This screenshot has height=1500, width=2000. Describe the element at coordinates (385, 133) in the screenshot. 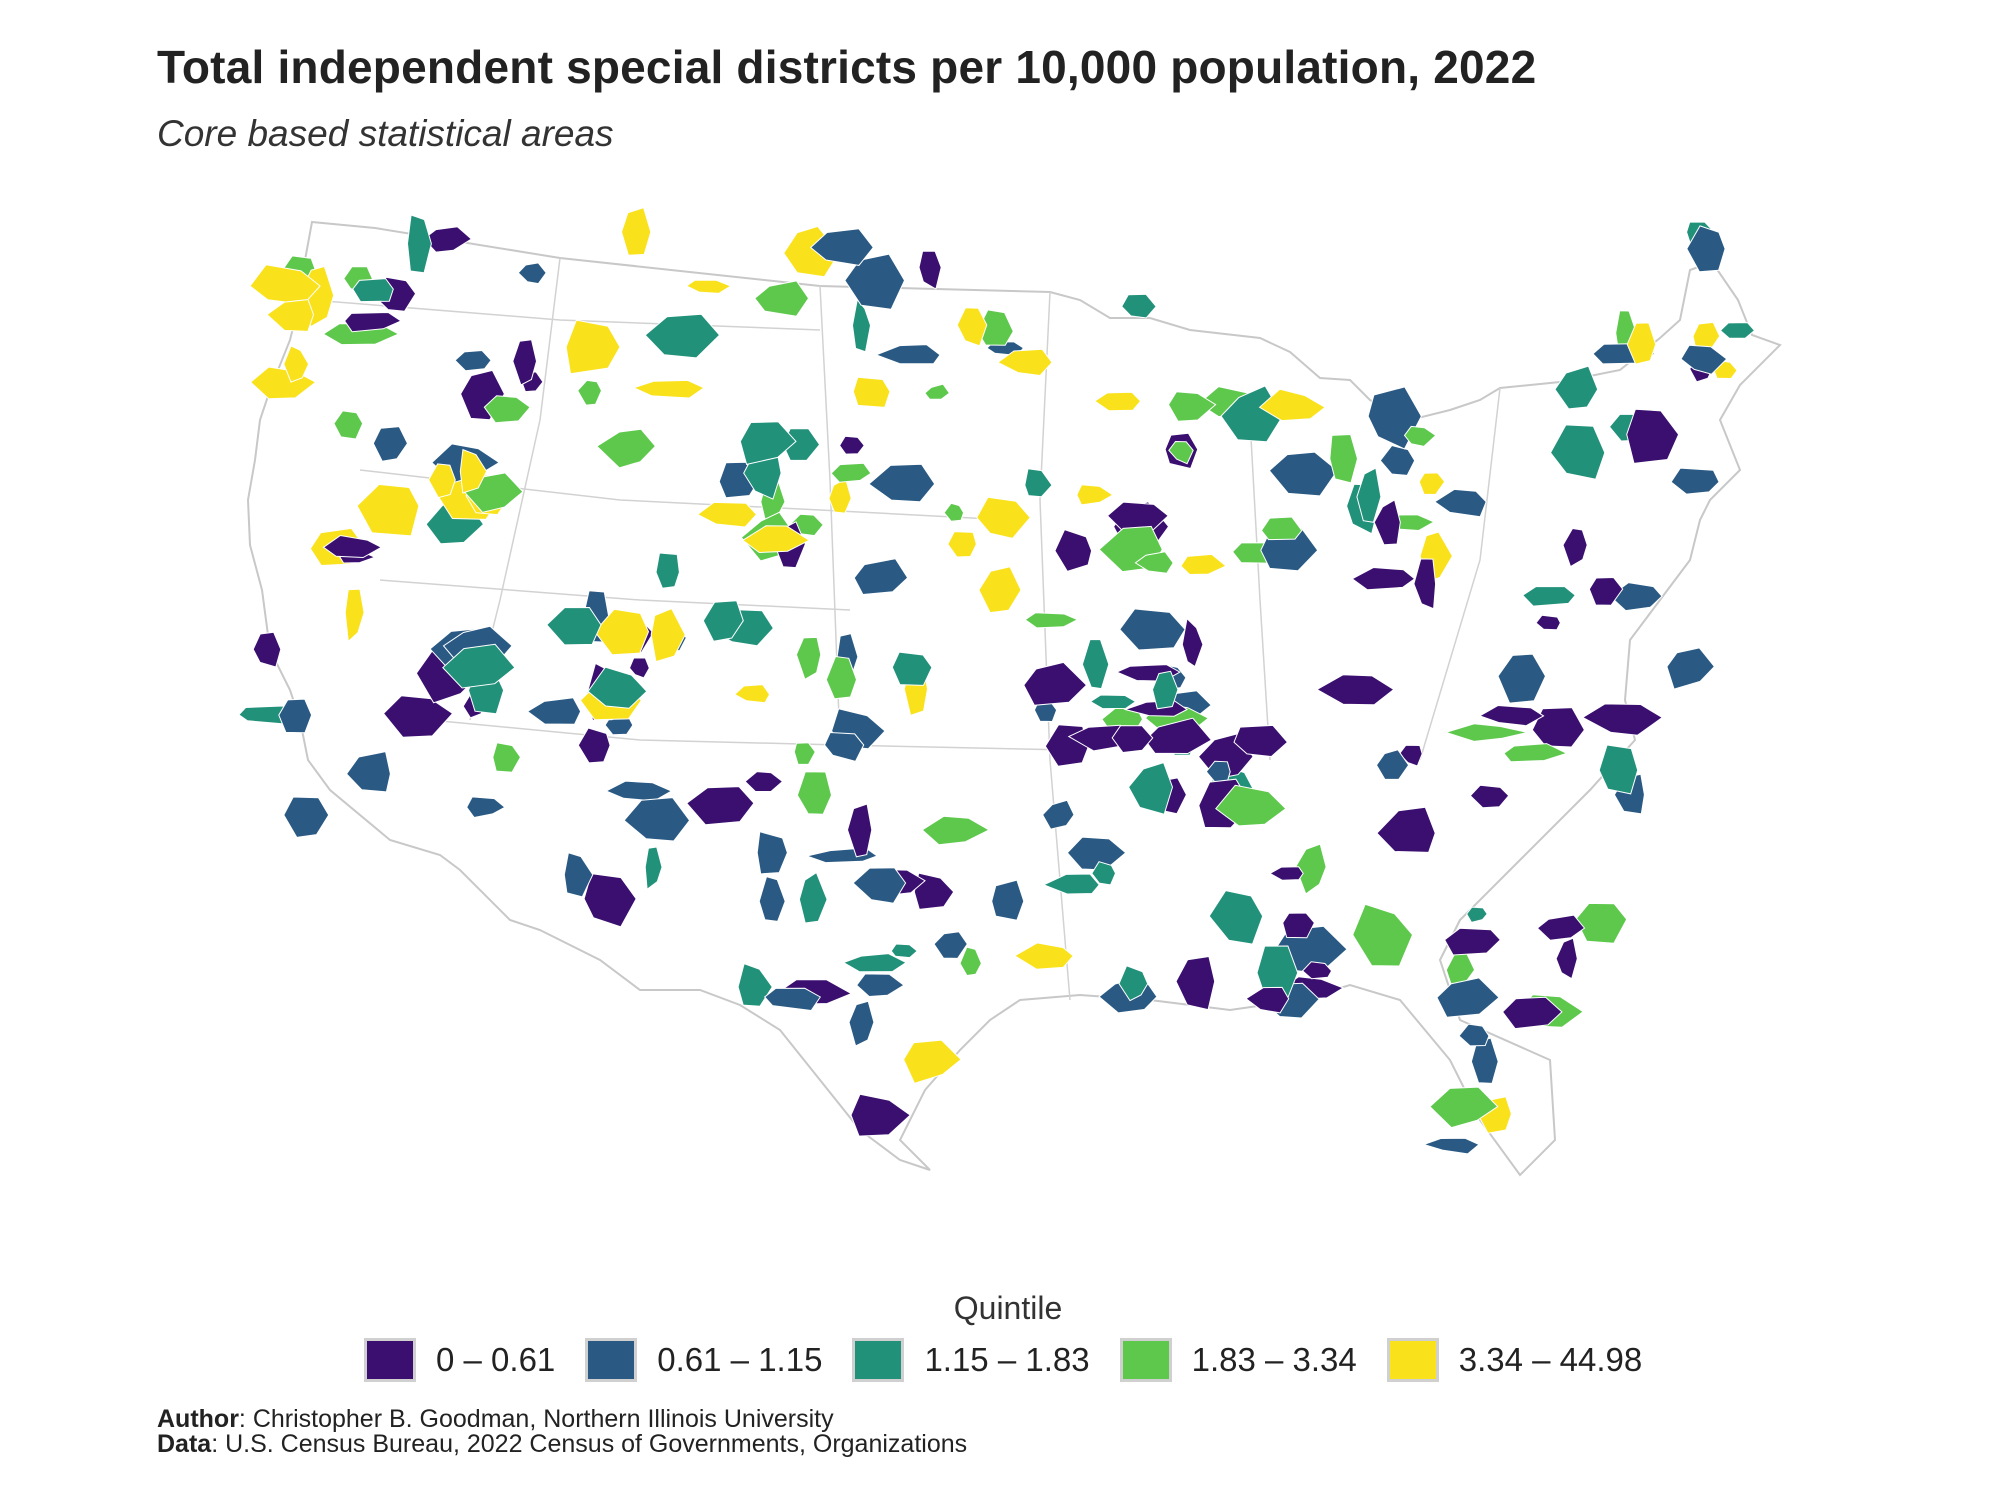

I see `map-subtitle: Core based statistical areas` at that location.